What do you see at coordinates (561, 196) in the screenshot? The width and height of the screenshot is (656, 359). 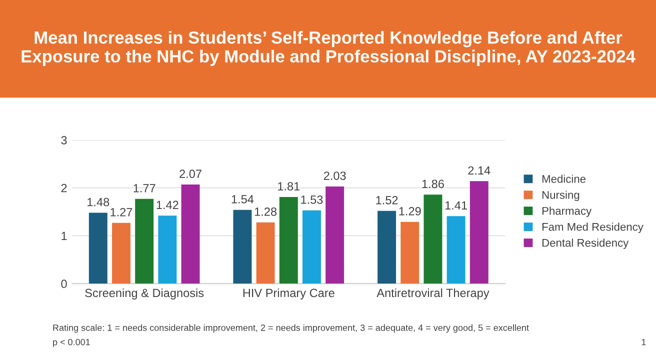 I see `legend-label: Nursing` at bounding box center [561, 196].